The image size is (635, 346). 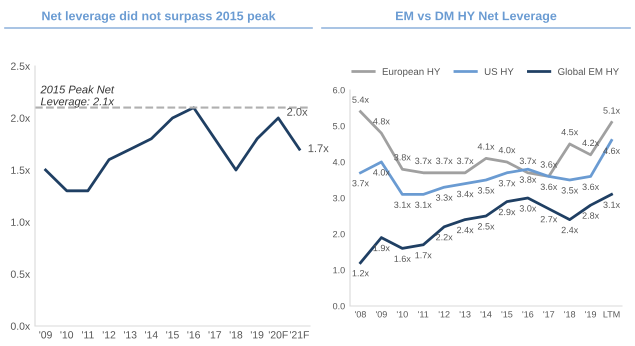 What do you see at coordinates (612, 314) in the screenshot?
I see `x-tick-label: LTM` at bounding box center [612, 314].